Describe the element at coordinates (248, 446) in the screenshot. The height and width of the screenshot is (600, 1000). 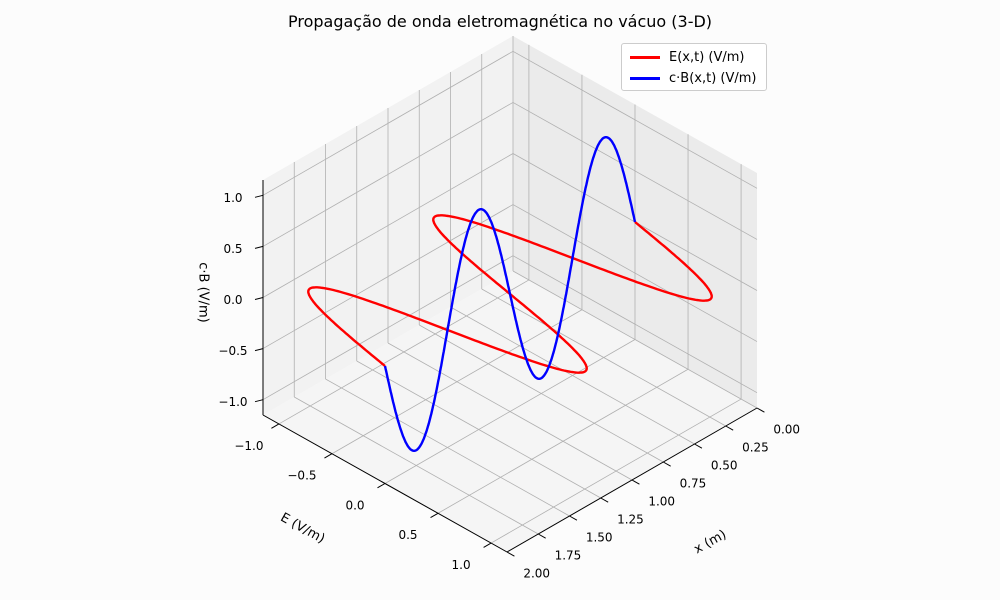
I see `e-tick-label: −1.0` at that location.